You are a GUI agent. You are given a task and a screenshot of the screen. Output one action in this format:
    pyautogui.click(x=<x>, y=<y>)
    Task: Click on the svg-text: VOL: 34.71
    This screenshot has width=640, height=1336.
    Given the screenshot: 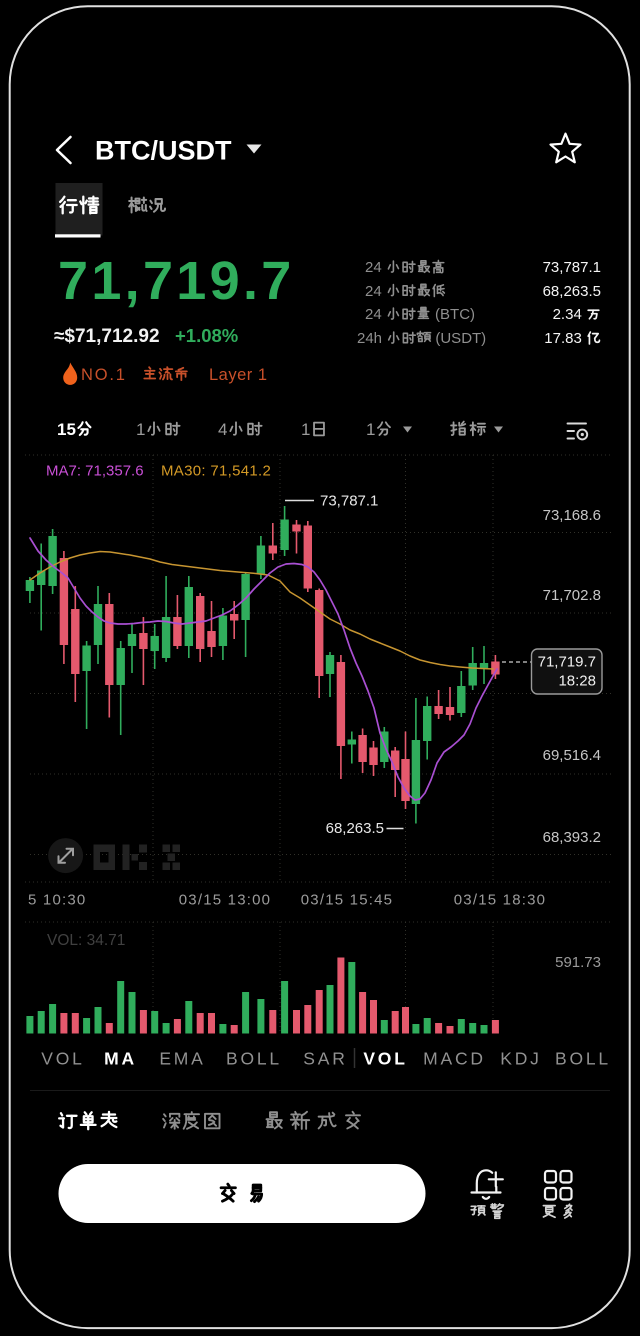 What is the action you would take?
    pyautogui.click(x=86, y=940)
    